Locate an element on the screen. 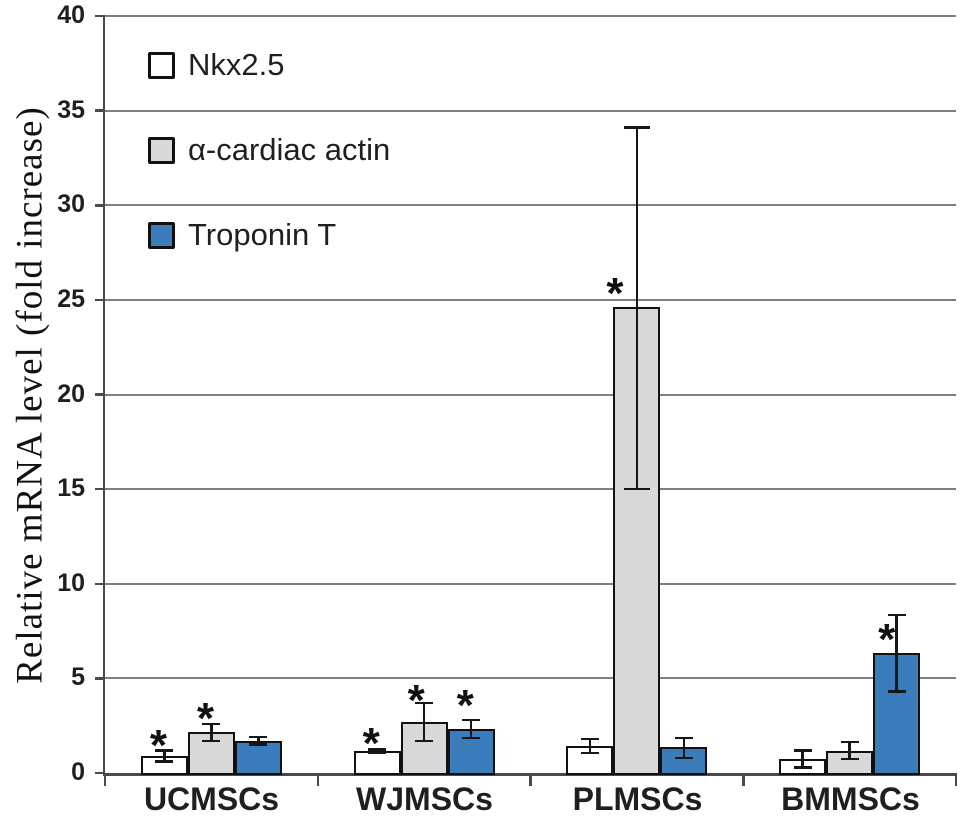 Image resolution: width=969 pixels, height=822 pixels. error-cap-top-Nkx2.5-UCMSCs is located at coordinates (164, 750).